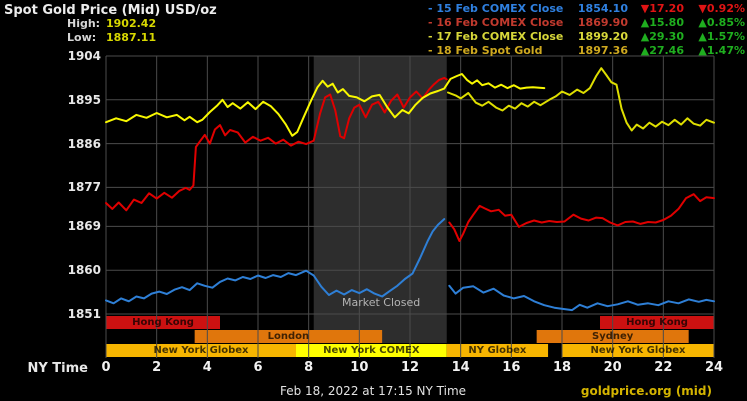 The height and width of the screenshot is (401, 747). What do you see at coordinates (157, 367) in the screenshot?
I see `x-tick-label: 2` at bounding box center [157, 367].